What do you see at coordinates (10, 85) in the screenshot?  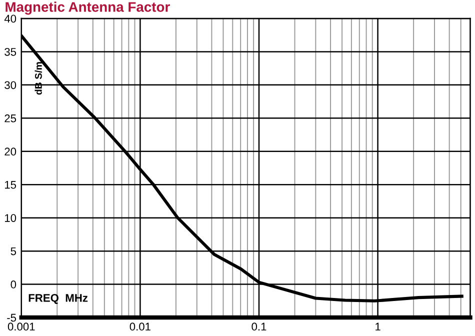 I see `y-tick-label: 30` at bounding box center [10, 85].